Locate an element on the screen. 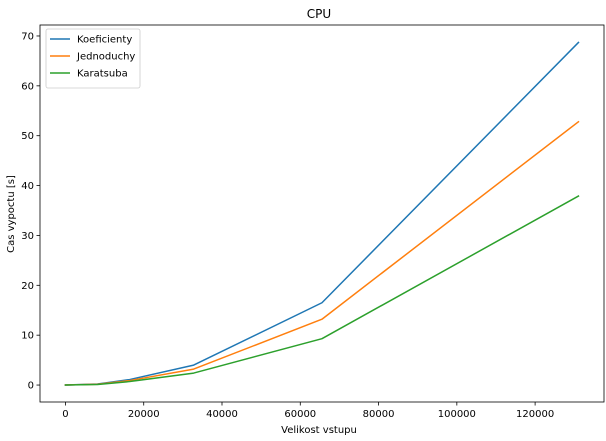 The height and width of the screenshot is (441, 606). y-tick-label: 60 is located at coordinates (27, 86).